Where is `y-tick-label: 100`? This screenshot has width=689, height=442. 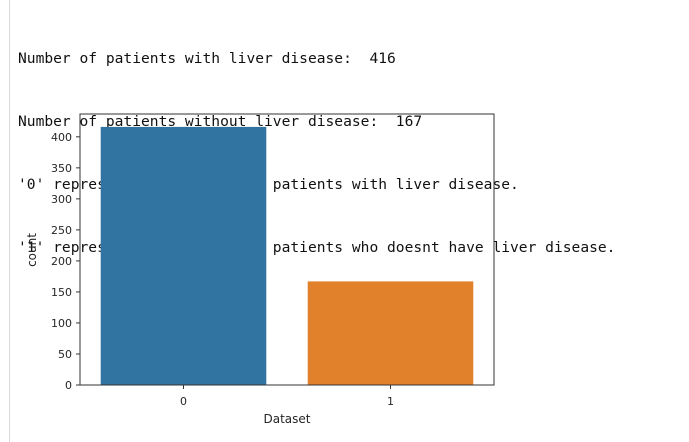
y-tick-label: 100 is located at coordinates (61, 323).